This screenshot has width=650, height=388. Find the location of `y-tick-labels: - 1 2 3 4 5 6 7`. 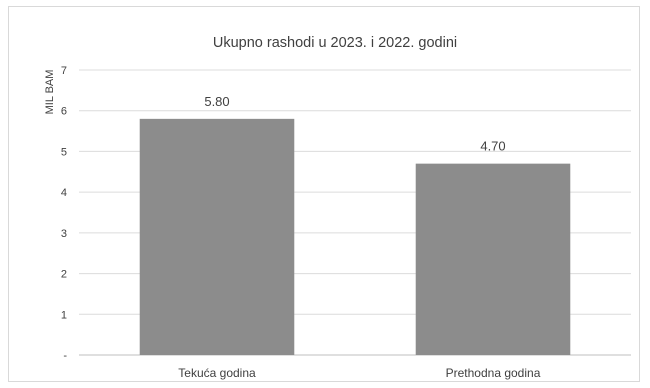

y-tick-labels: - 1 2 3 4 5 6 7 is located at coordinates (64, 213).